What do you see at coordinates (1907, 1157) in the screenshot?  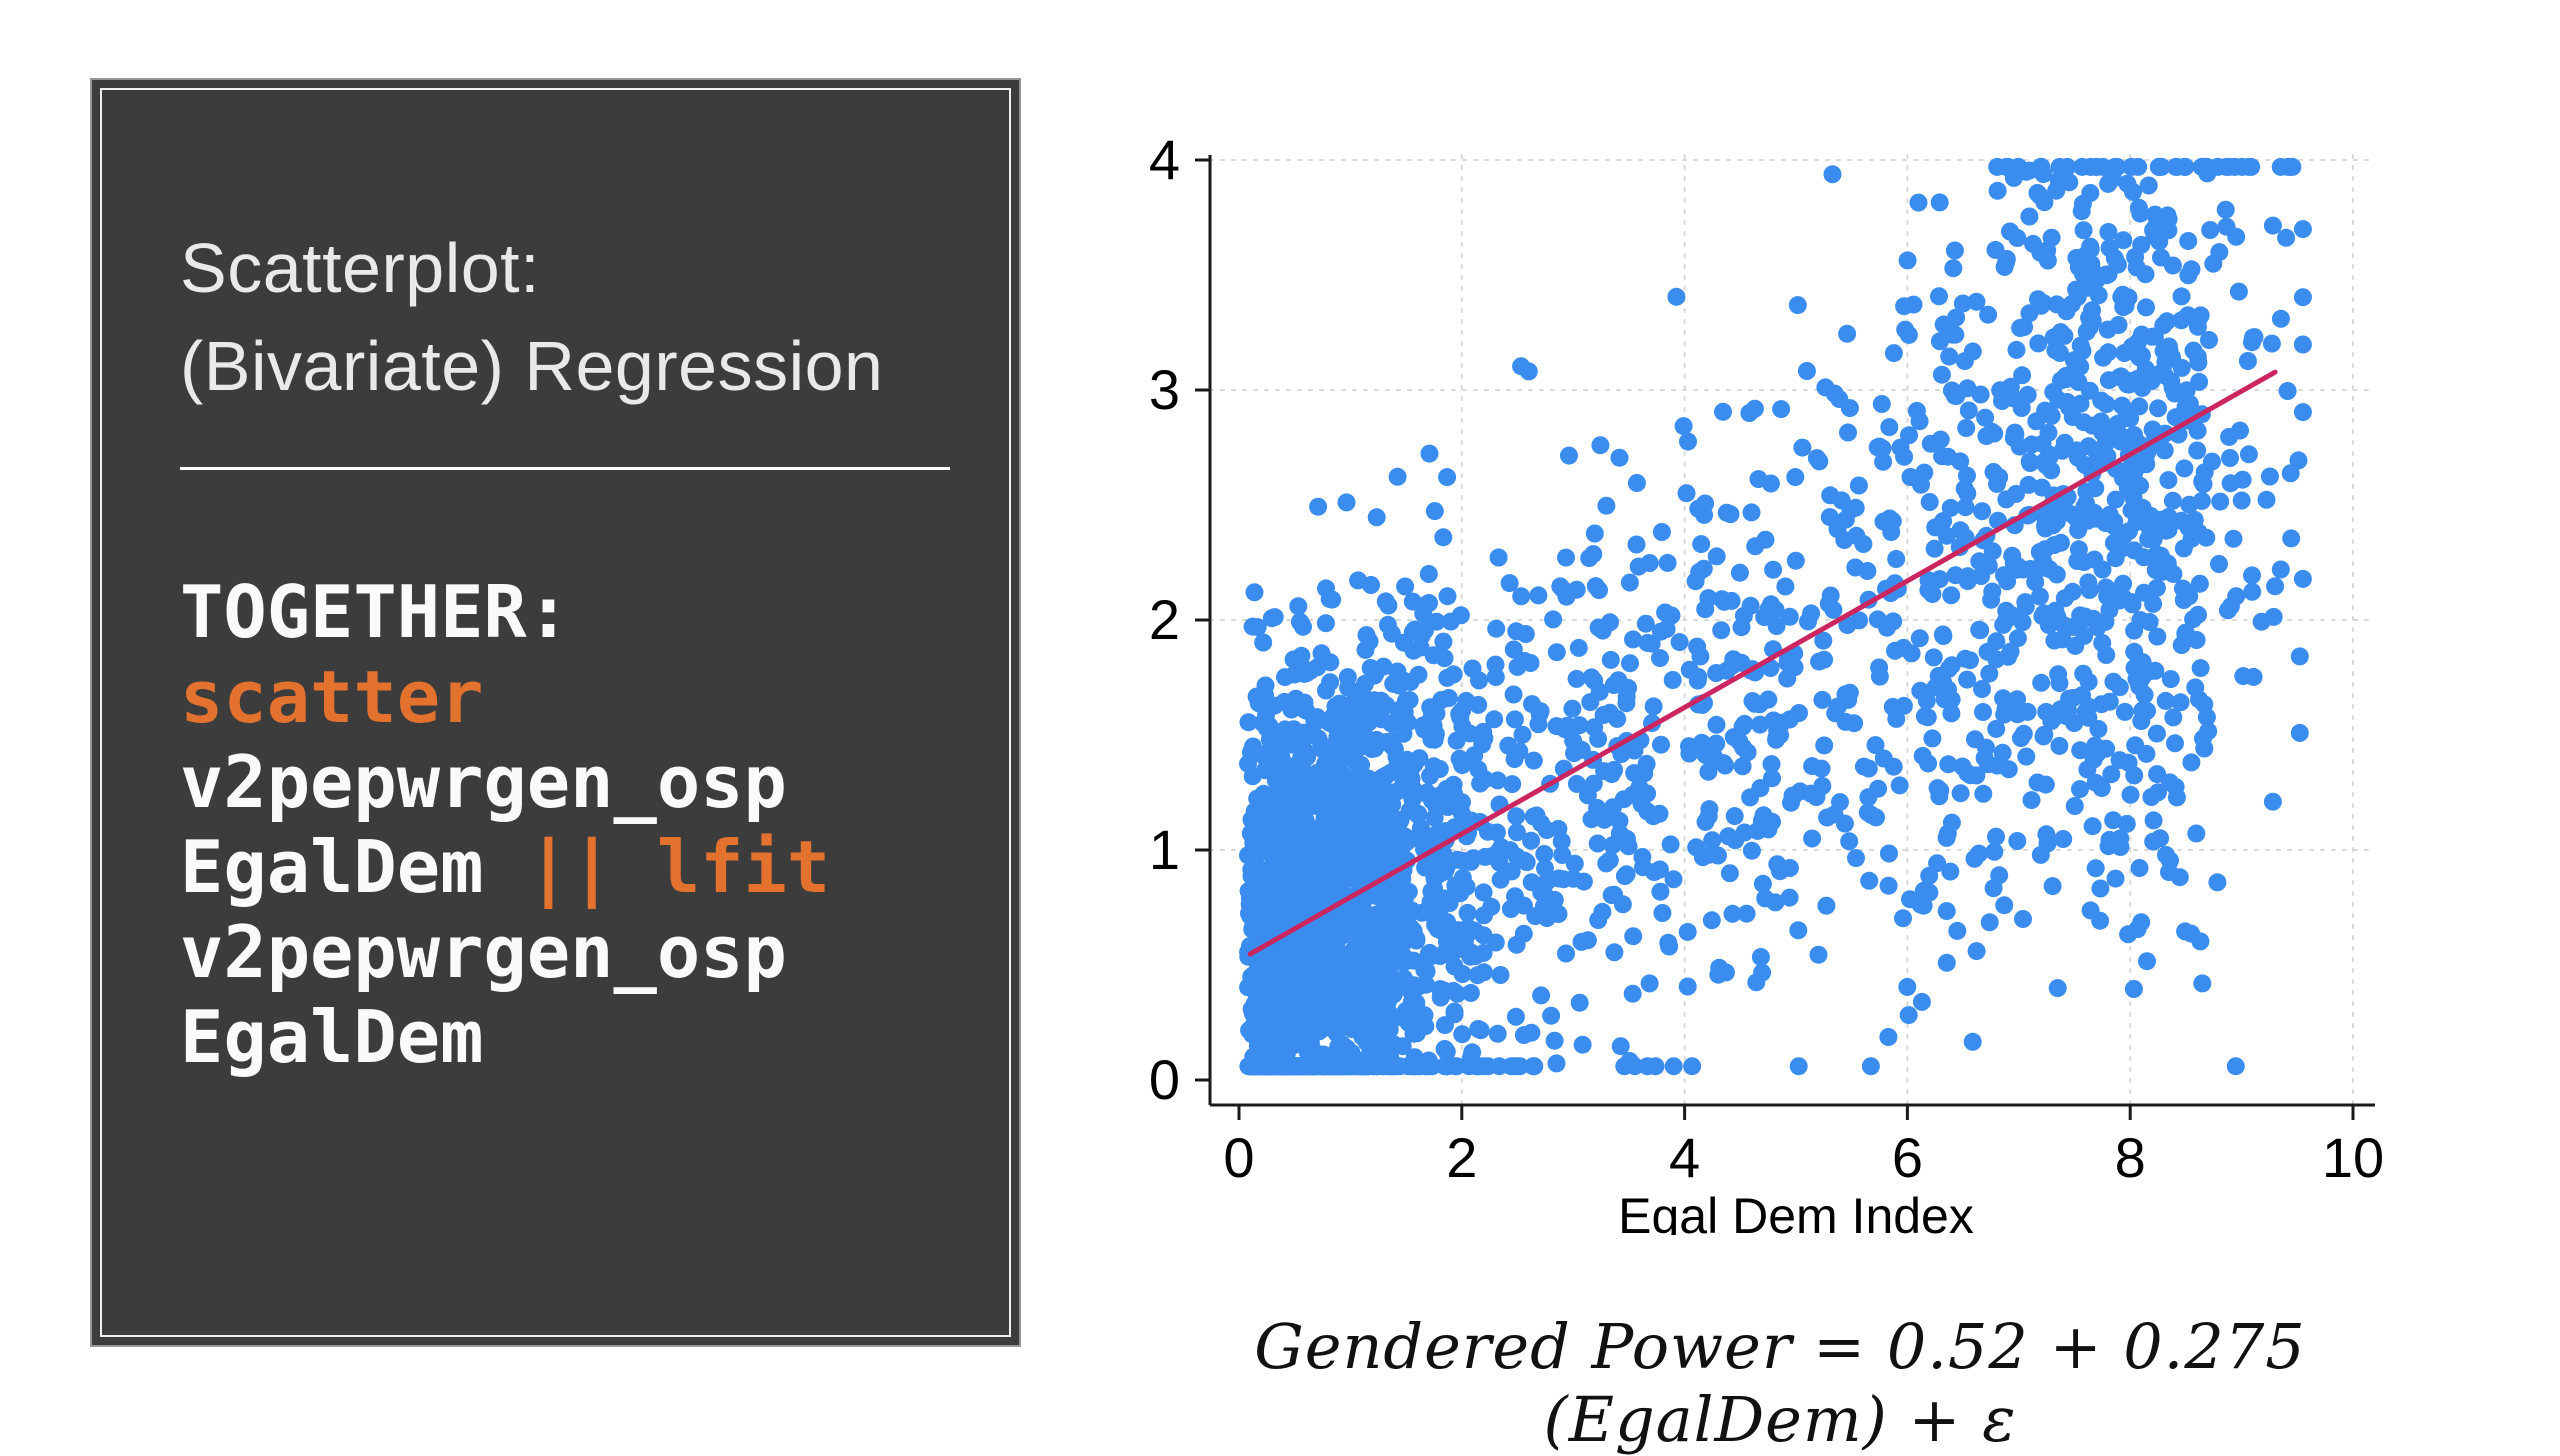 I see `x-tick-label: 6` at bounding box center [1907, 1157].